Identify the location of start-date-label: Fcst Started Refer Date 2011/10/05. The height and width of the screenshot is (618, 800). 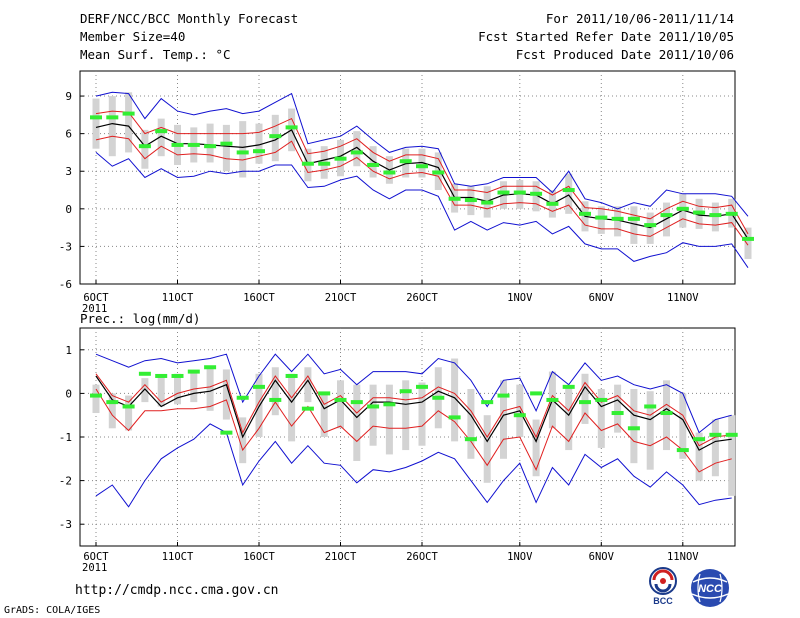
(606, 36).